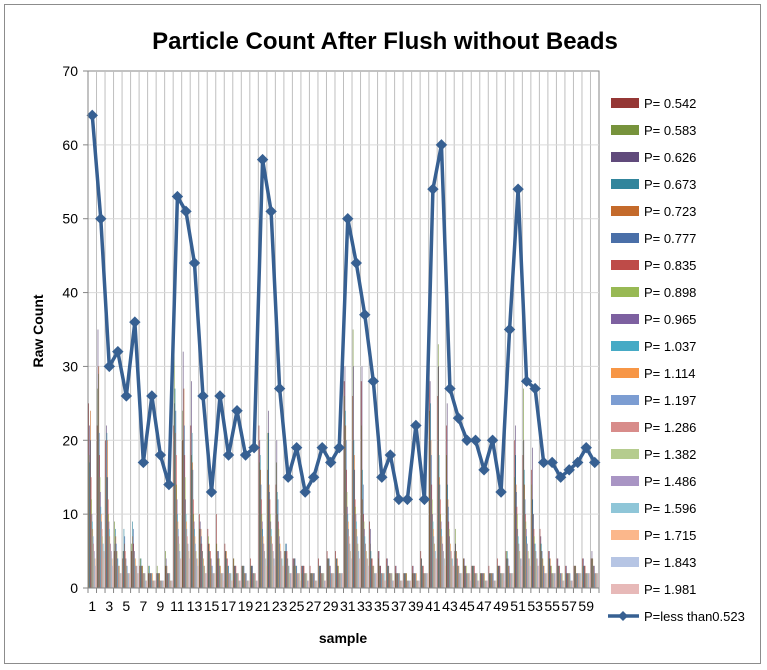 The width and height of the screenshot is (767, 670). I want to click on x-tick-label: 43, so click(450, 606).